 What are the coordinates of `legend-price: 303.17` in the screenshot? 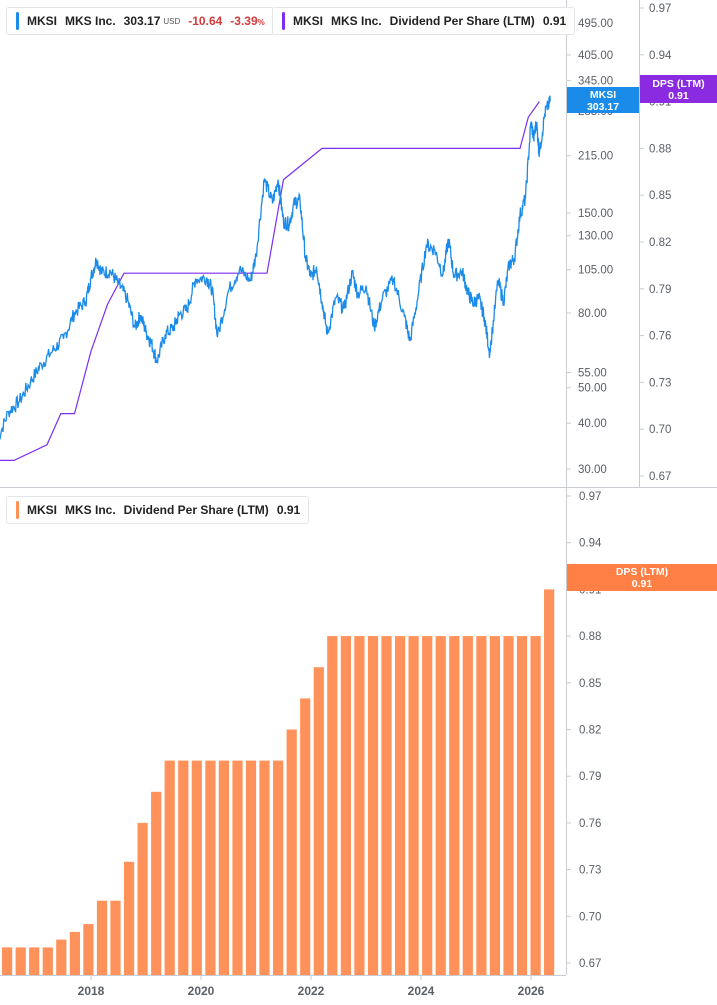 It's located at (142, 21).